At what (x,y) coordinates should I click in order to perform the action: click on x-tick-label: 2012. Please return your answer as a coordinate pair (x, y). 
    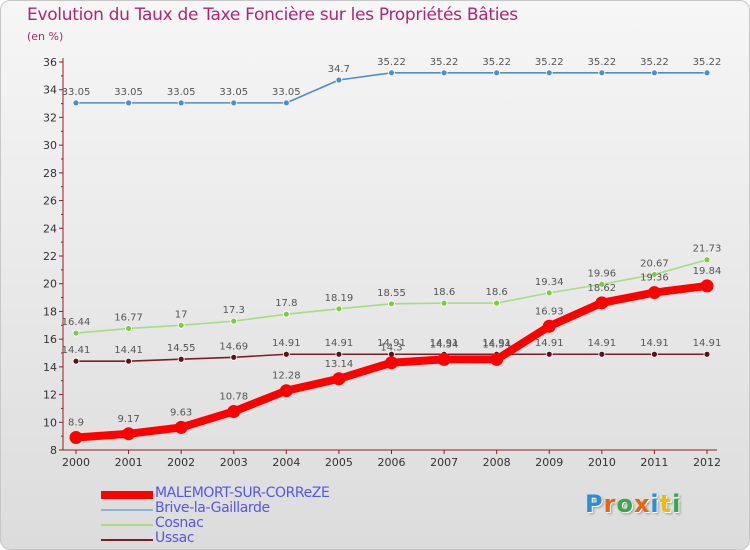
    Looking at the image, I should click on (707, 462).